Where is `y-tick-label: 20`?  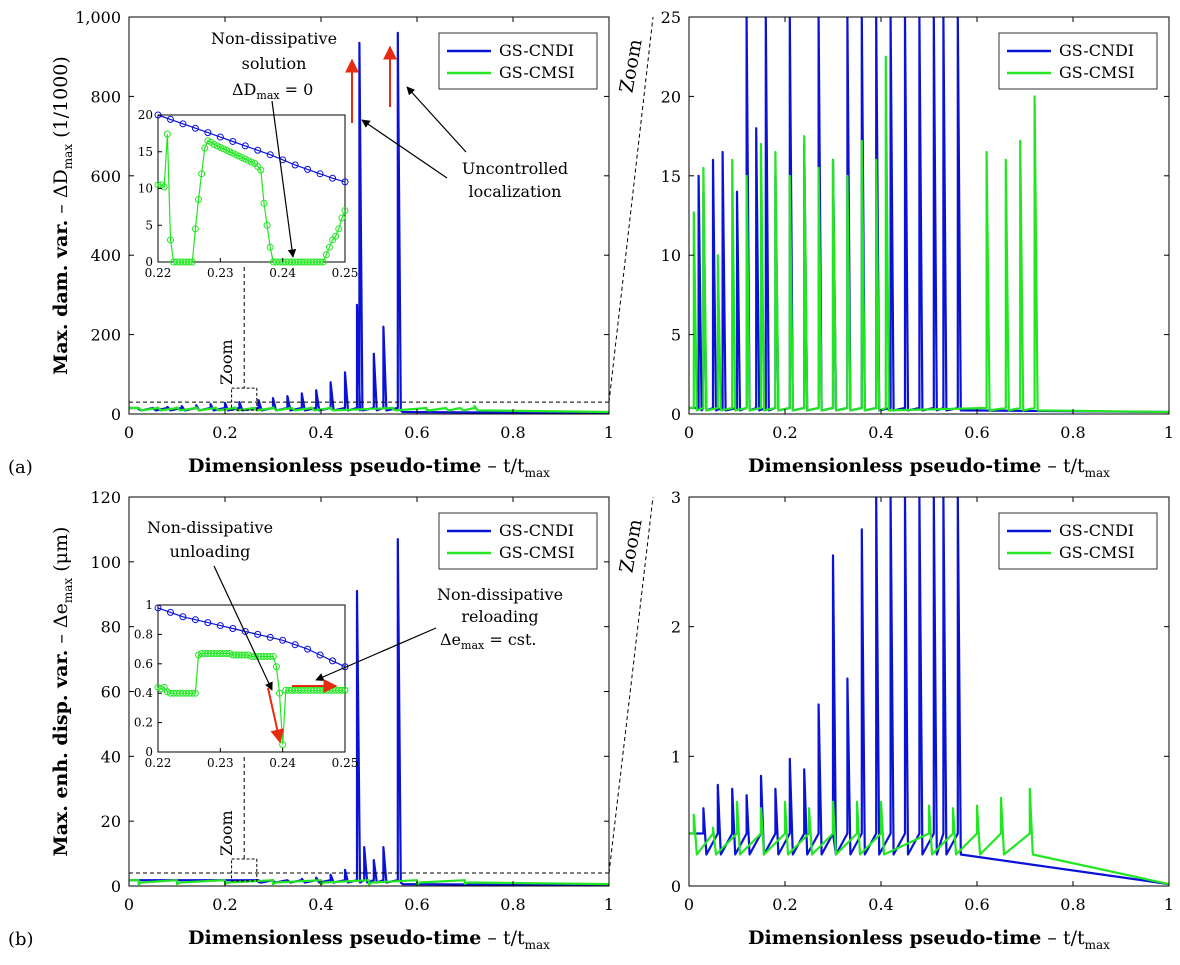 y-tick-label: 20 is located at coordinates (111, 821).